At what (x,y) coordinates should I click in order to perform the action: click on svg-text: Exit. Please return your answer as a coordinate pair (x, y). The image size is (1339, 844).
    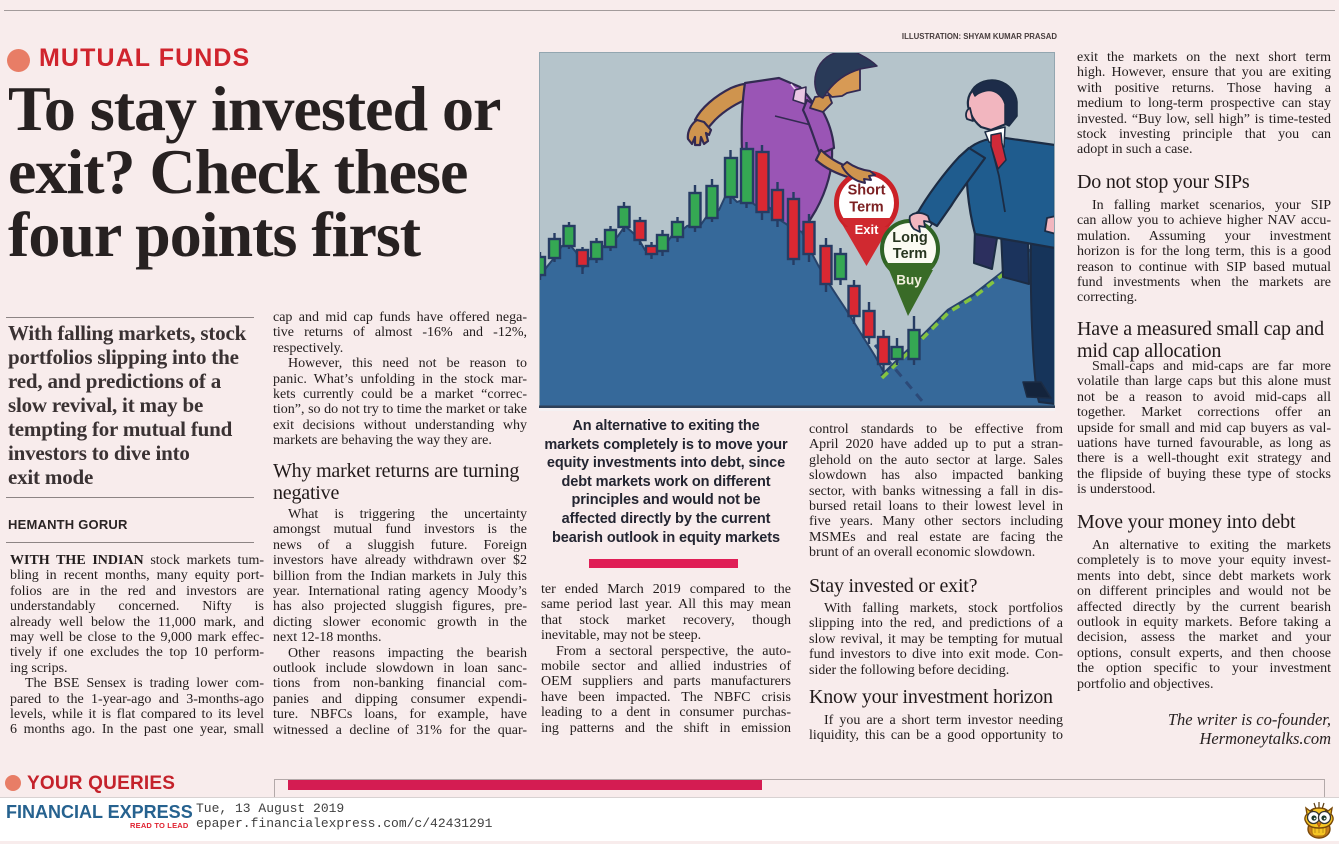
    Looking at the image, I should click on (867, 229).